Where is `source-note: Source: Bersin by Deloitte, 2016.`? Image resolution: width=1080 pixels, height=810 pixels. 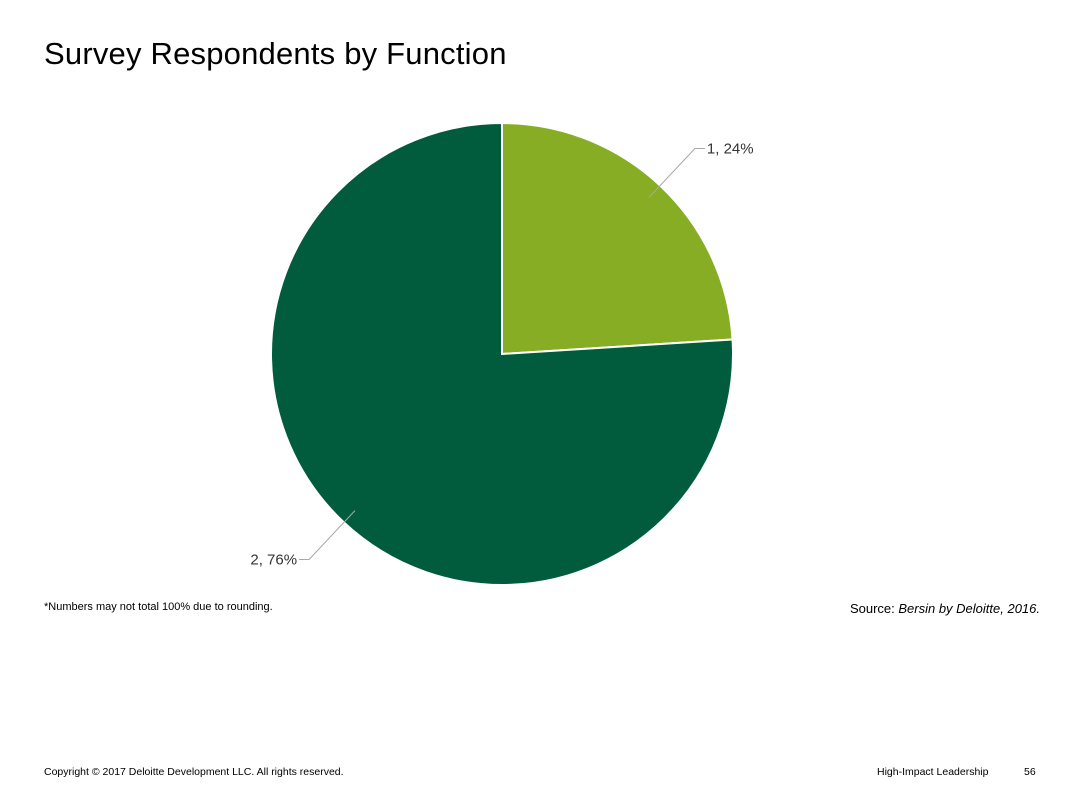
source-note: Source: Bersin by Deloitte, 2016. is located at coordinates (945, 608).